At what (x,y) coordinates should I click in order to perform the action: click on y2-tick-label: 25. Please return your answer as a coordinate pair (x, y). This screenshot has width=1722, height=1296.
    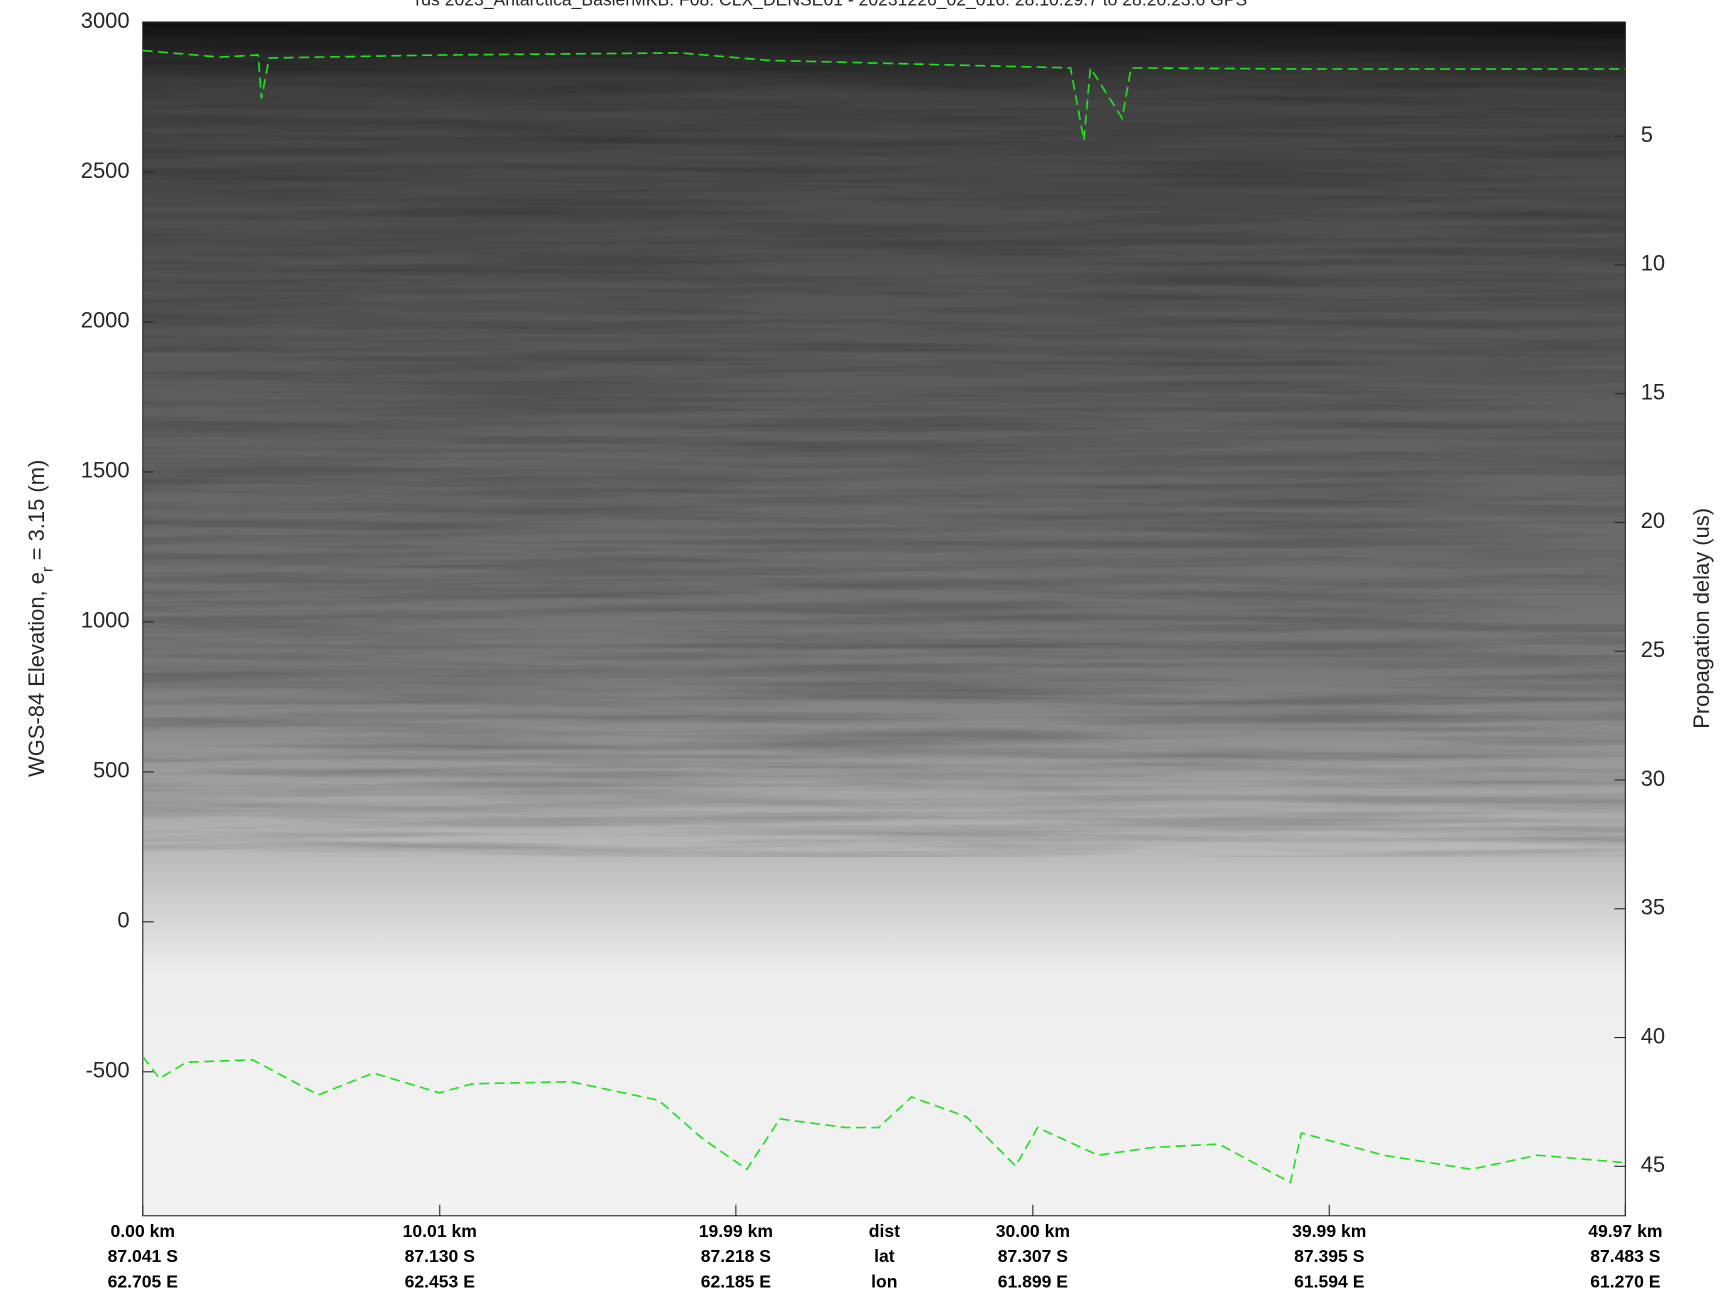
    Looking at the image, I should click on (1653, 649).